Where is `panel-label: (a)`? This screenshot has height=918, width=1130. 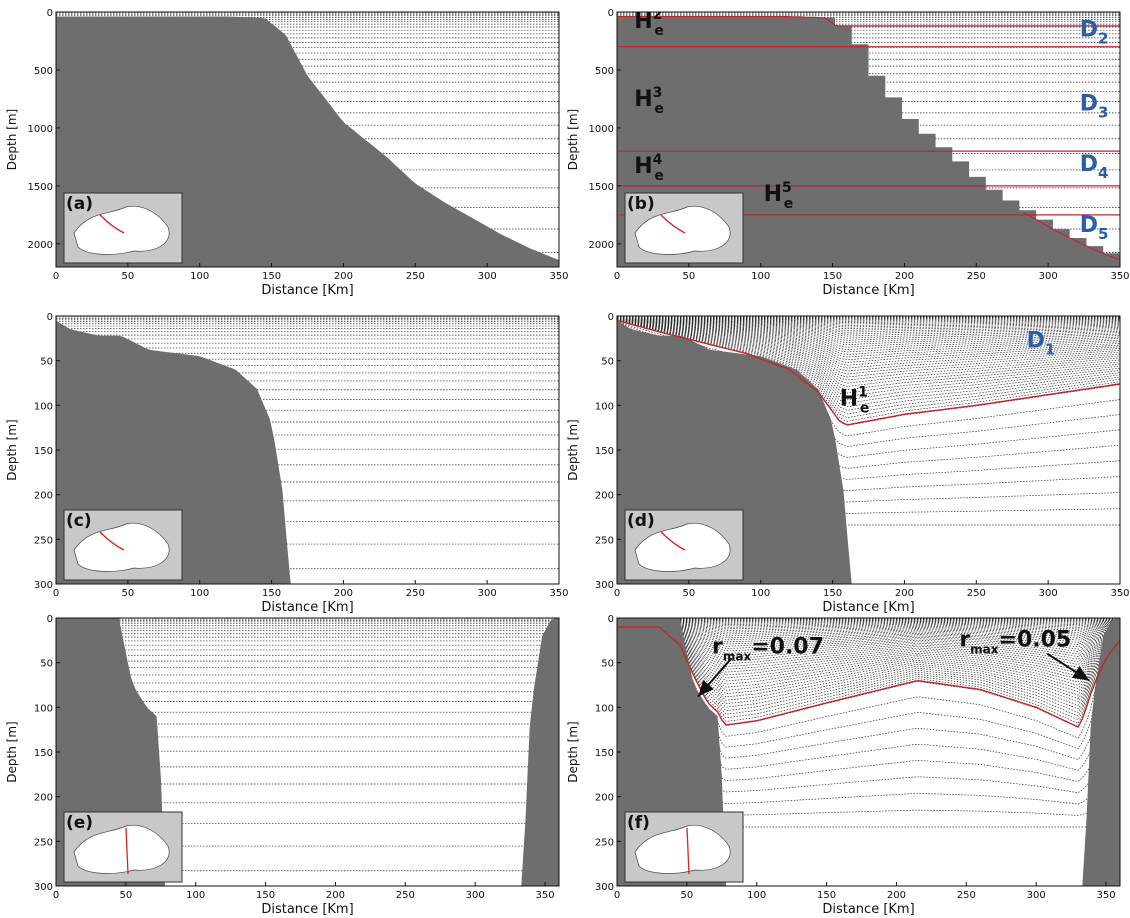 panel-label: (a) is located at coordinates (79, 204).